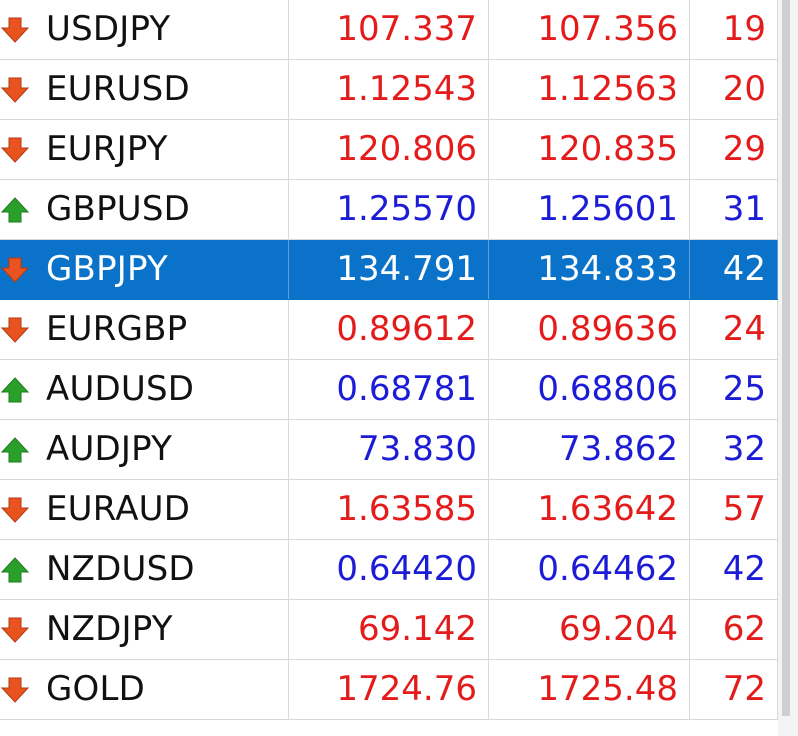 Image resolution: width=798 pixels, height=736 pixels. What do you see at coordinates (120, 569) in the screenshot?
I see `symbol-label: NZDUSD` at bounding box center [120, 569].